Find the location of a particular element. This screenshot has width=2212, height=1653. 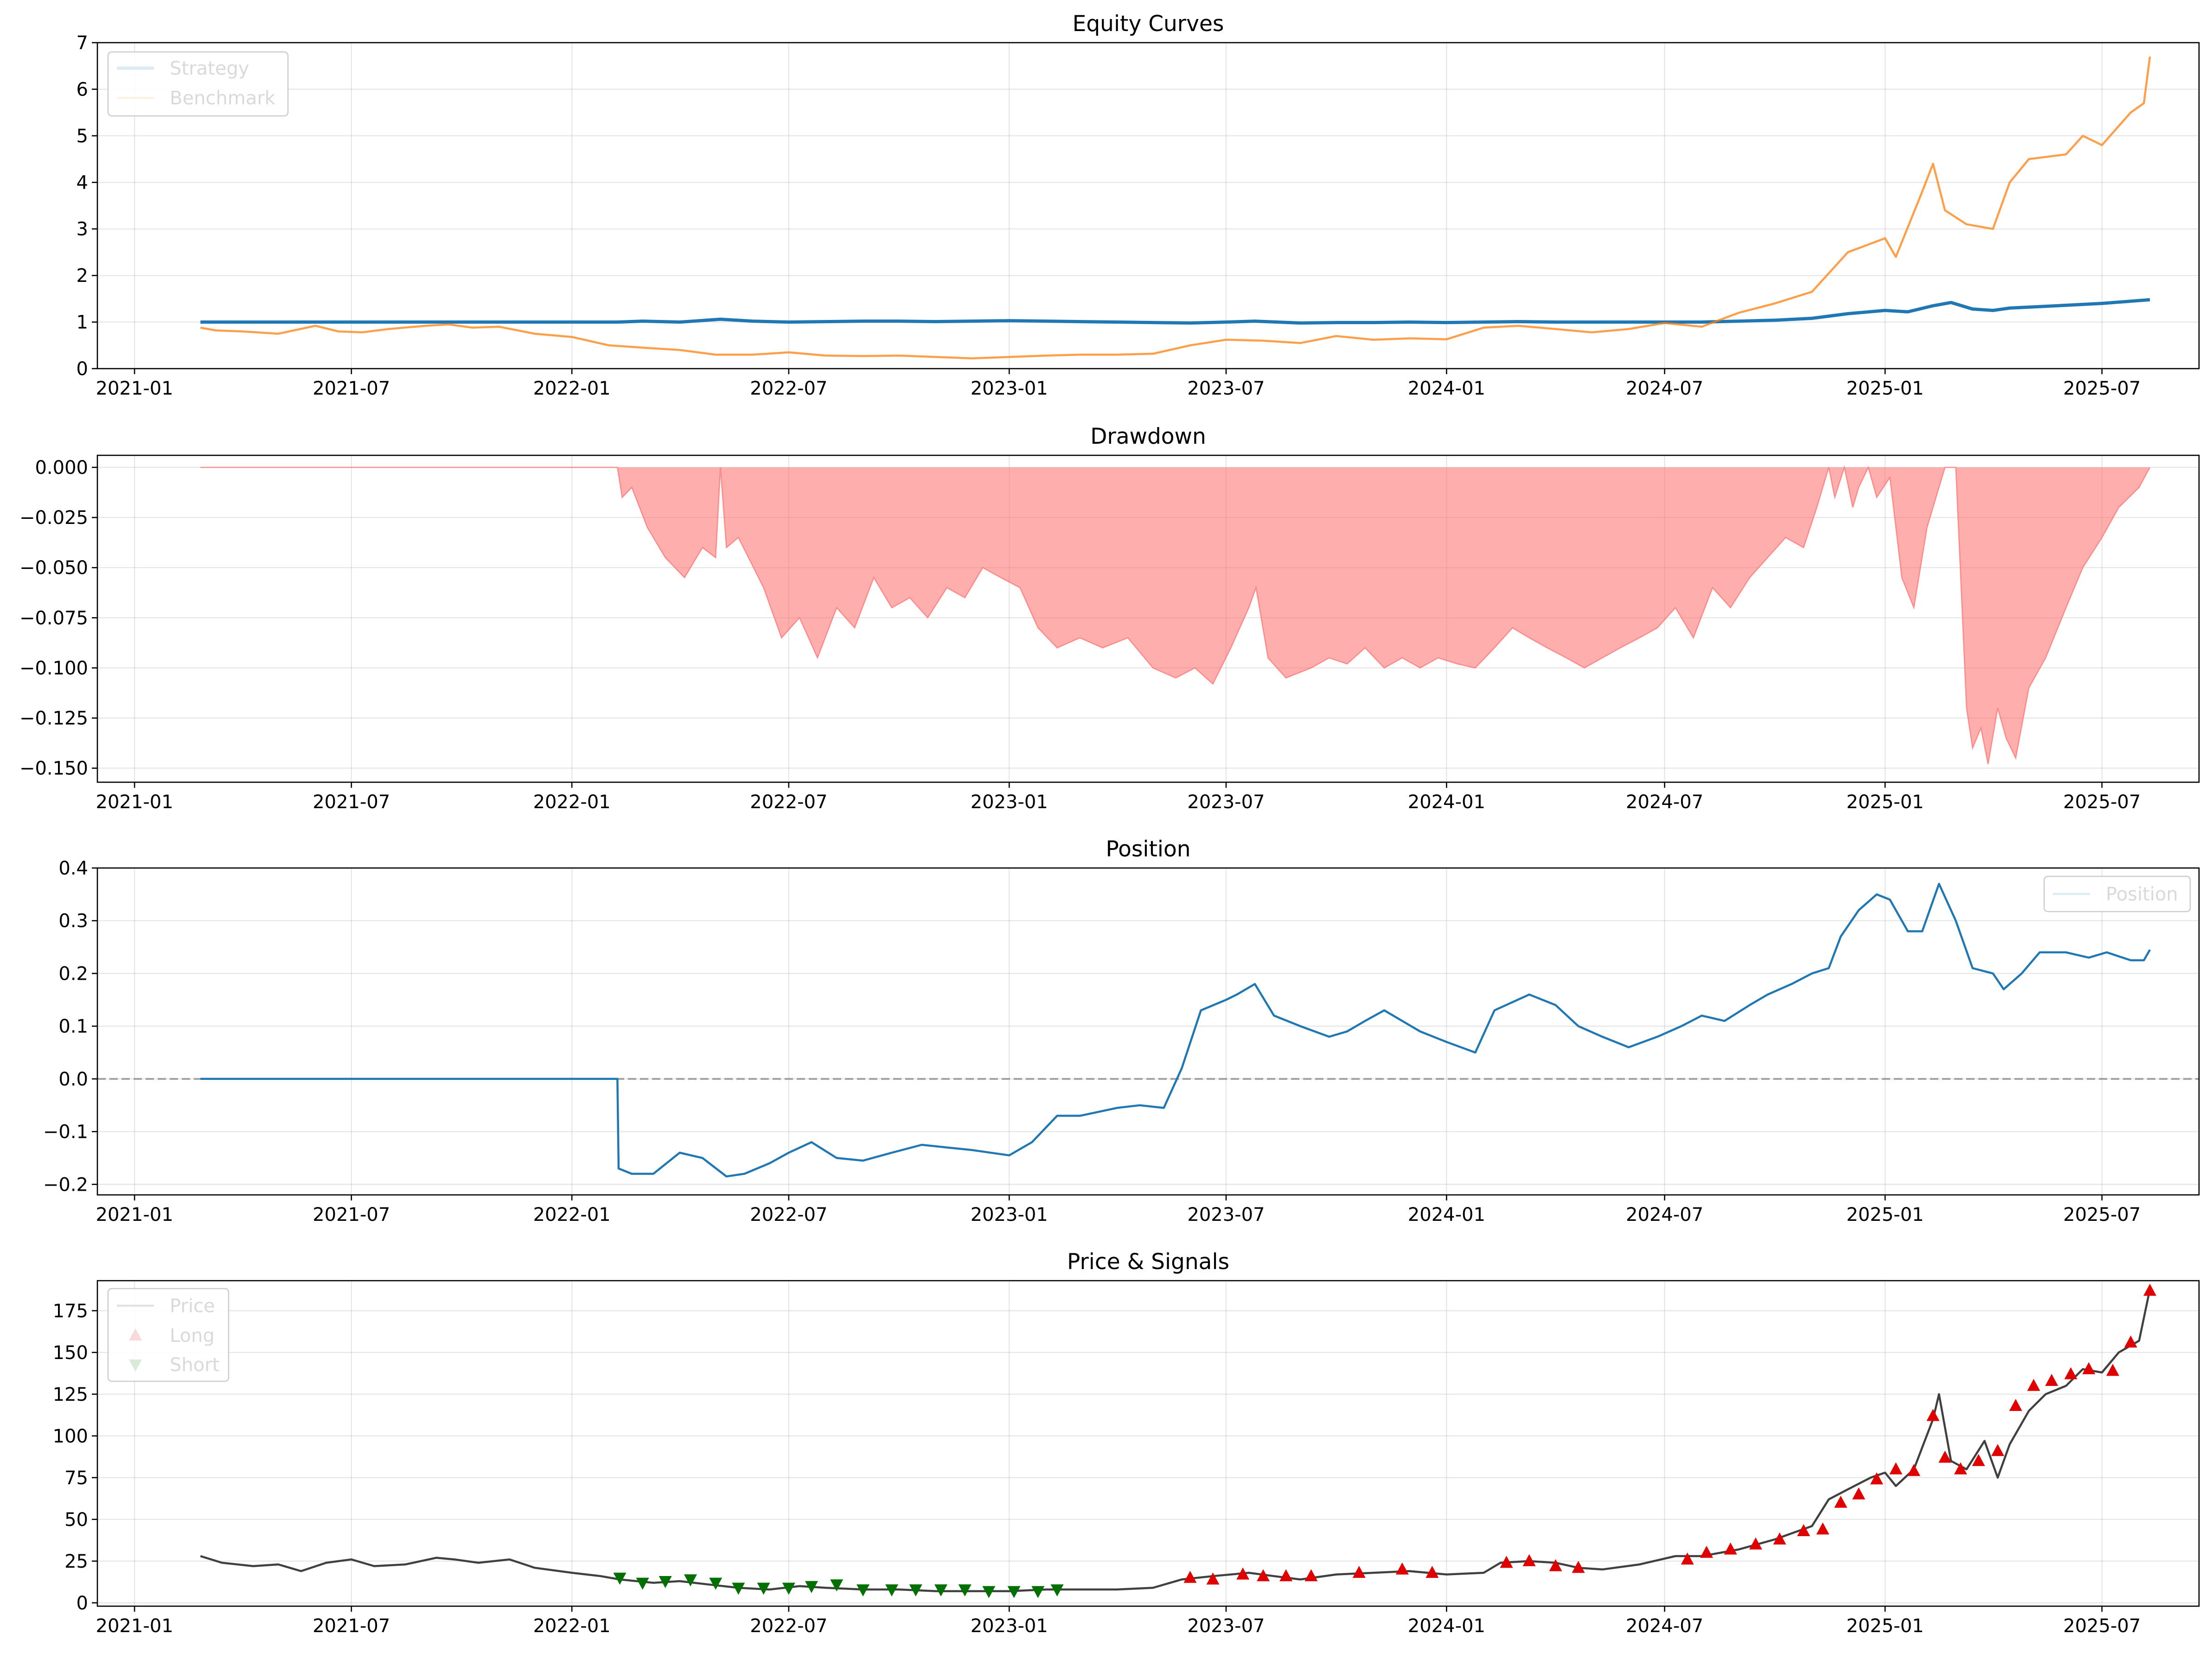

y-tick-label: 150 is located at coordinates (70, 1353).